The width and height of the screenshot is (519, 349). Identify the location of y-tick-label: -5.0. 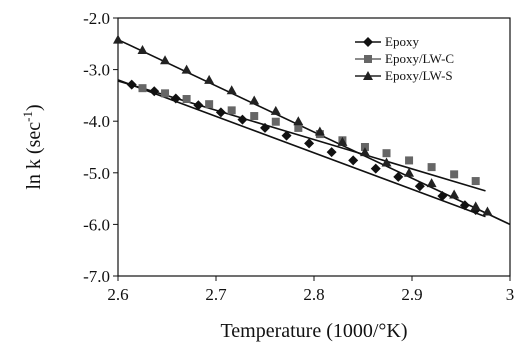
(96, 173).